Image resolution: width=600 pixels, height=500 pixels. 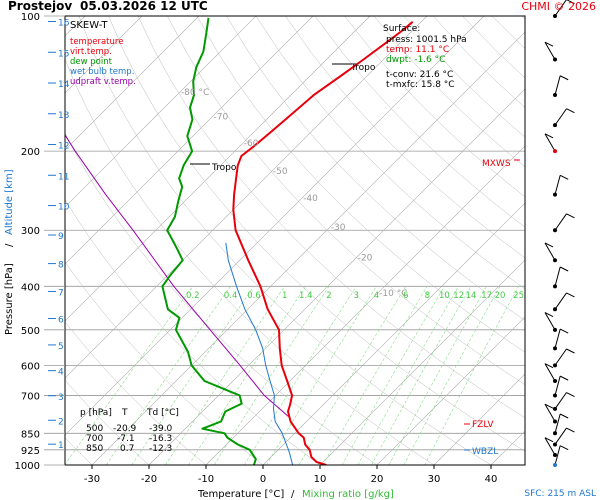 What do you see at coordinates (94, 439) in the screenshot?
I see `table-cell: 700` at bounding box center [94, 439].